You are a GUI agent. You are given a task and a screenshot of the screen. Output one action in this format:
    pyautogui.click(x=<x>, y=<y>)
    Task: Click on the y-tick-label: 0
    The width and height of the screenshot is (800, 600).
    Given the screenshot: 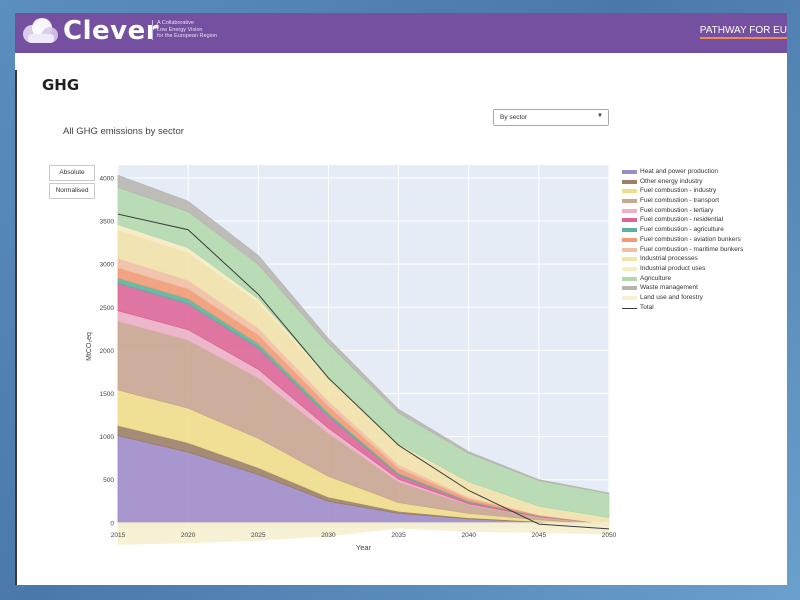 What is the action you would take?
    pyautogui.click(x=112, y=523)
    